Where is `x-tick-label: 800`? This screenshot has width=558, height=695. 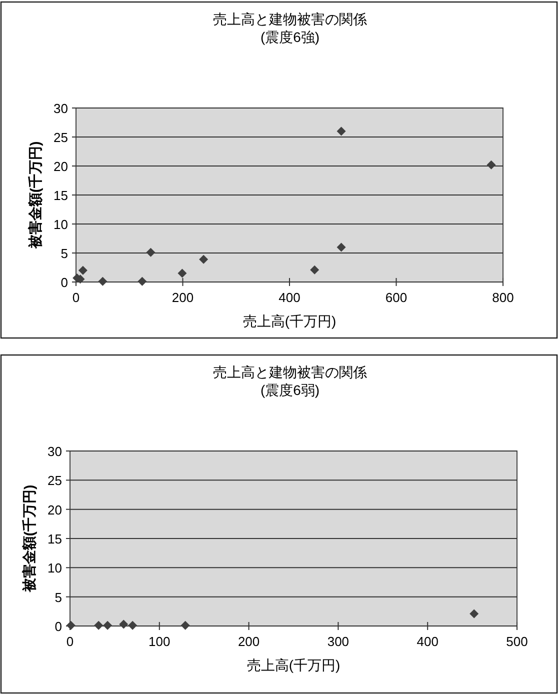 x-tick-label: 800 is located at coordinates (503, 297).